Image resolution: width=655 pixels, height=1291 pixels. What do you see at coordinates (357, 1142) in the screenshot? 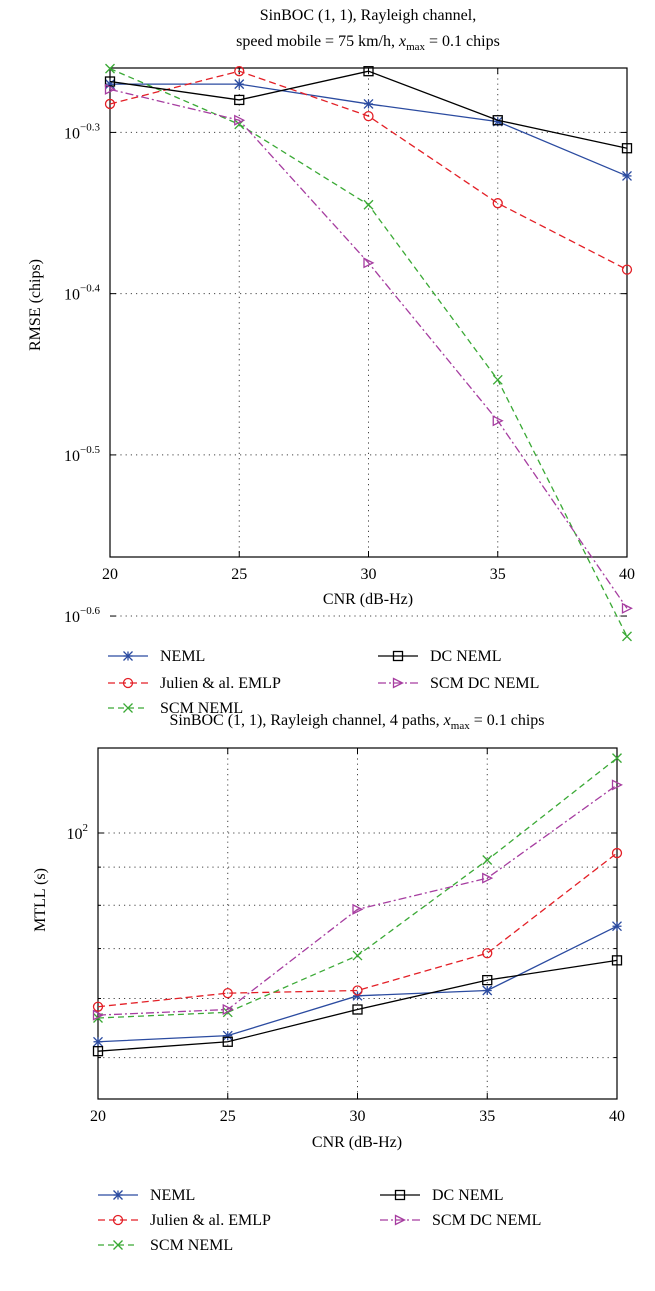
I see `chart2-xlabel: CNR (dB-Hz)` at bounding box center [357, 1142].